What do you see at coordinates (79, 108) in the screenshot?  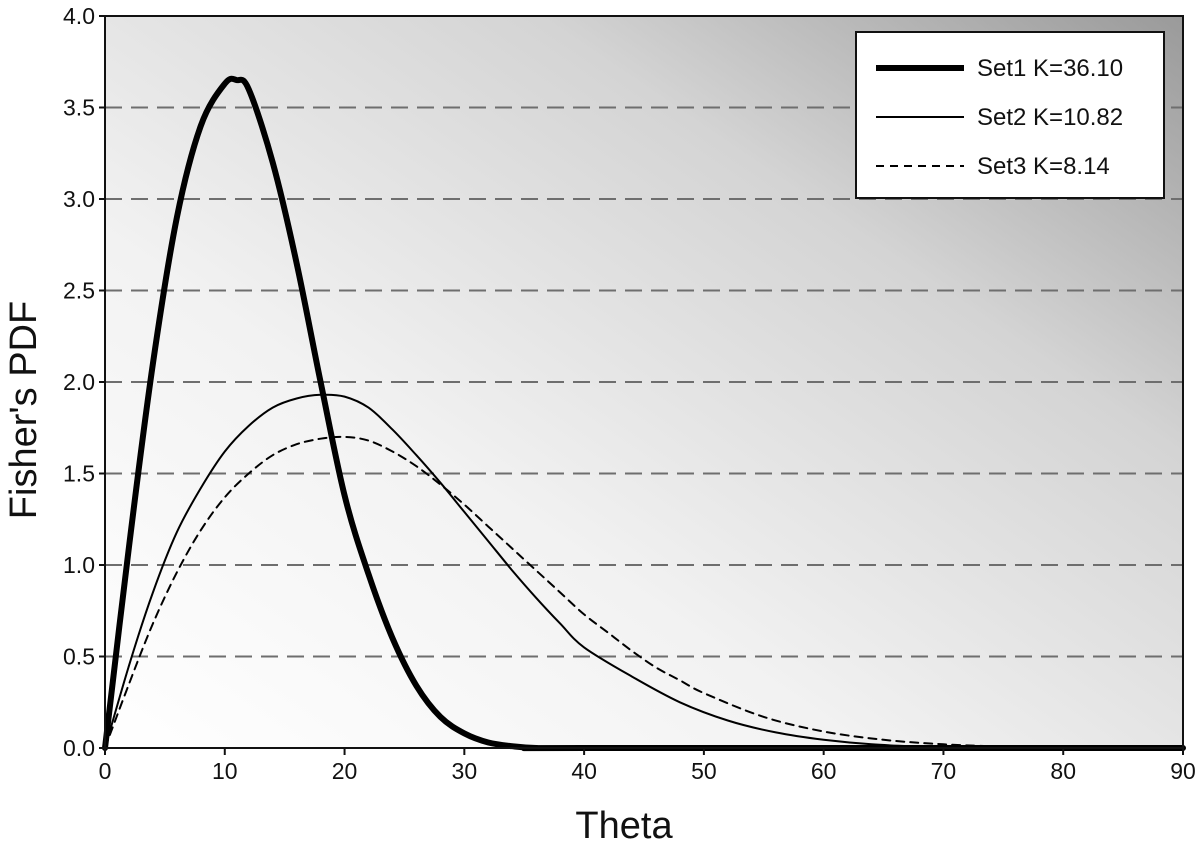 I see `y-tick-label-7: 3.5` at bounding box center [79, 108].